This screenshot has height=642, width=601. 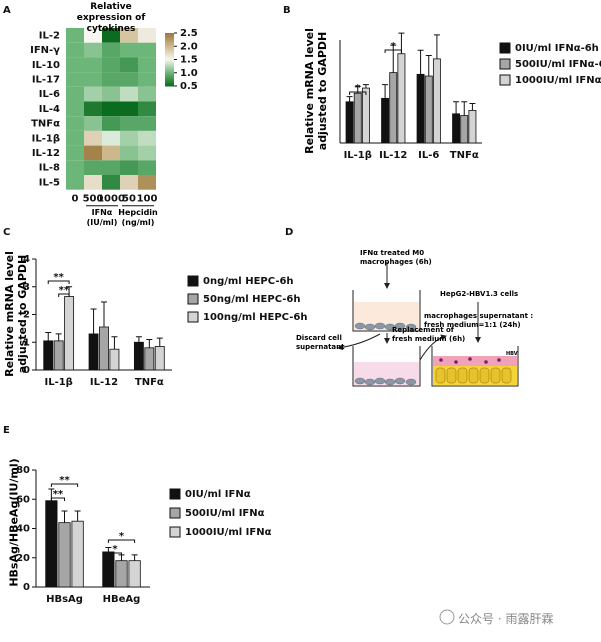 I want to click on row-label: IL-17, so click(x=46, y=79).